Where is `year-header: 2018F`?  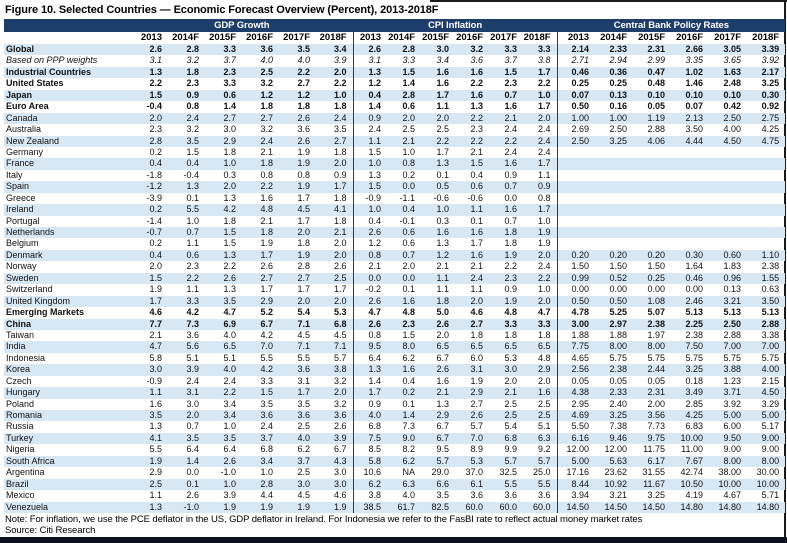 year-header: 2018F is located at coordinates (333, 37).